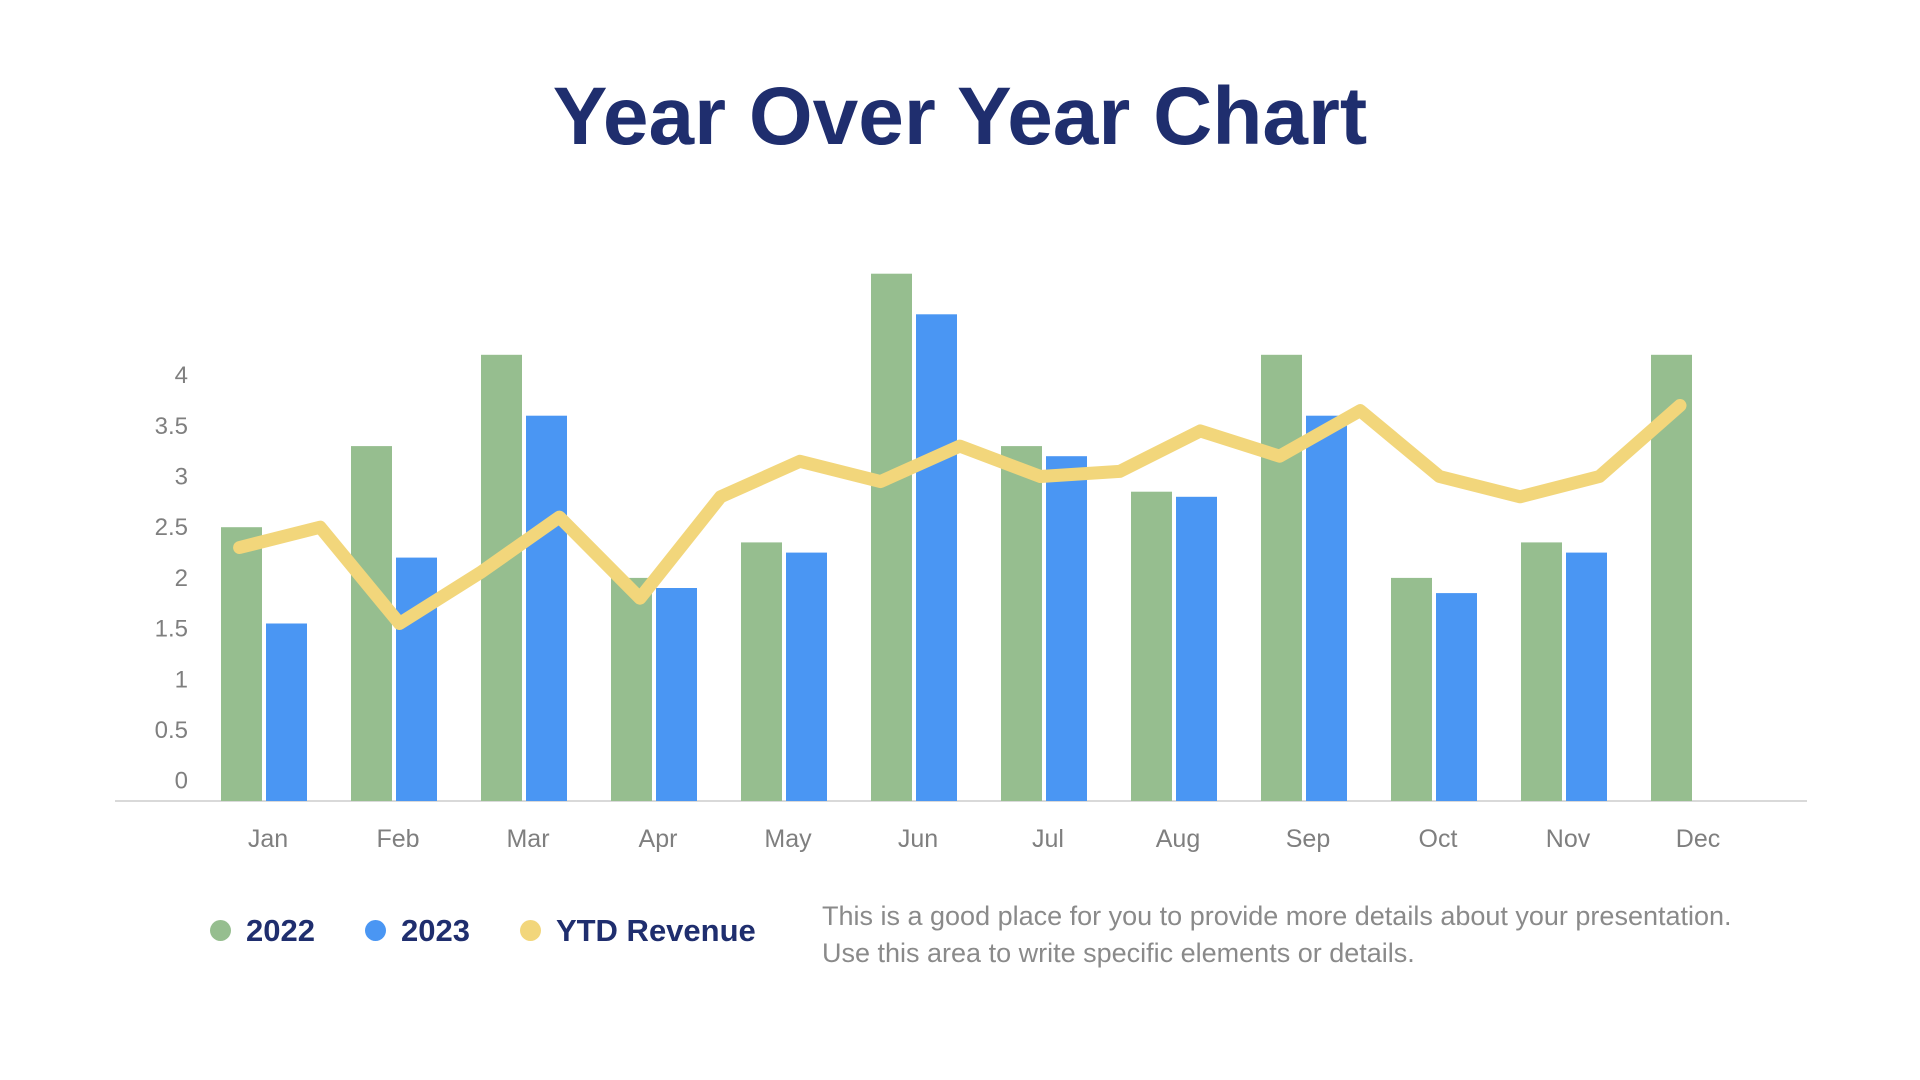  I want to click on y-tick-label-3.5: 3.5, so click(171, 426).